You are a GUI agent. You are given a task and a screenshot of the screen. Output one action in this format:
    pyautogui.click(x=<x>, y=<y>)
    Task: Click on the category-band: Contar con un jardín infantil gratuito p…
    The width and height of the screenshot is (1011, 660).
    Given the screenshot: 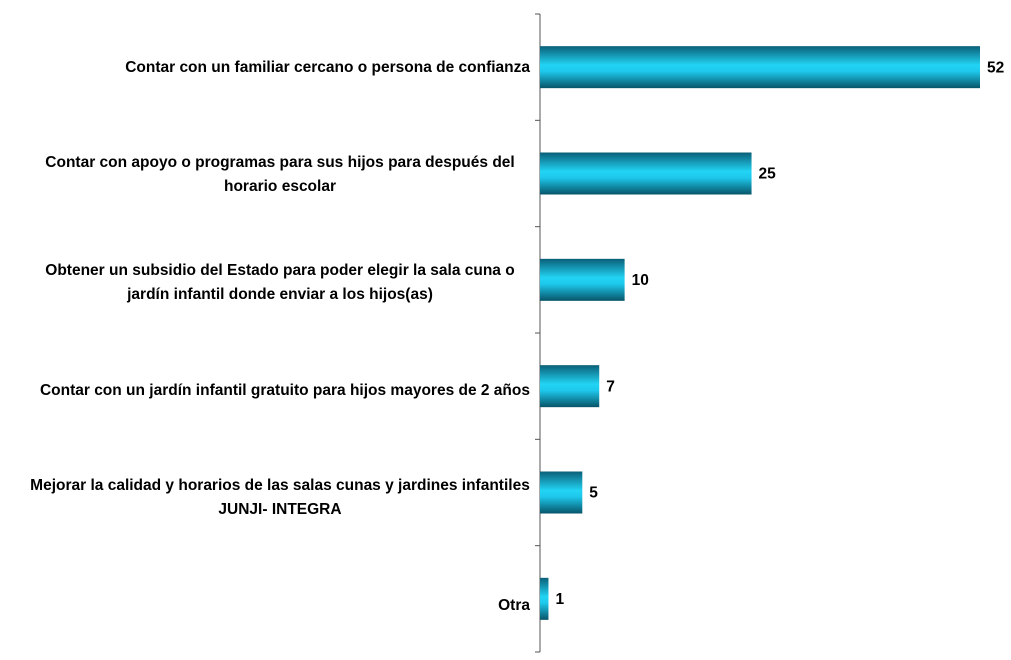 What is the action you would take?
    pyautogui.click(x=265, y=391)
    